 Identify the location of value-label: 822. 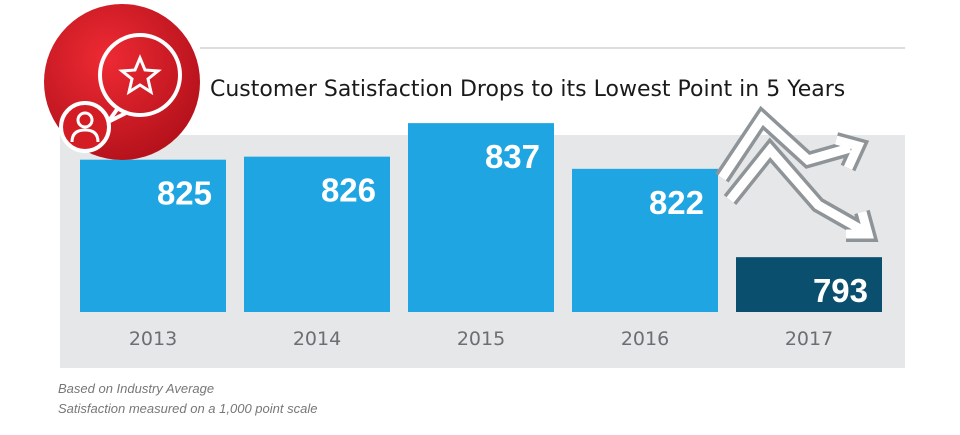
(676, 202).